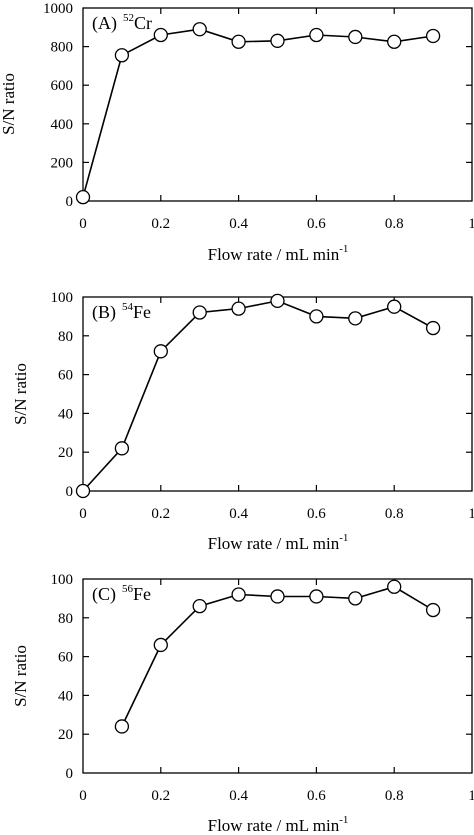  What do you see at coordinates (62, 86) in the screenshot?
I see `y-tick-label: 600` at bounding box center [62, 86].